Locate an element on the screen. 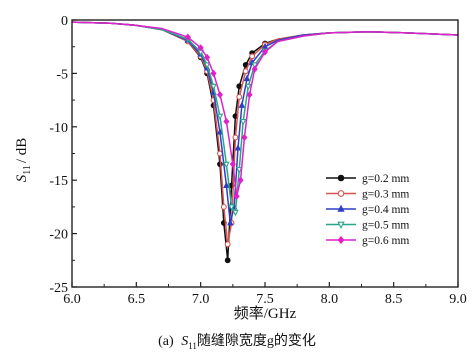  y-axis-title-rest: / dB is located at coordinates (22, 150).